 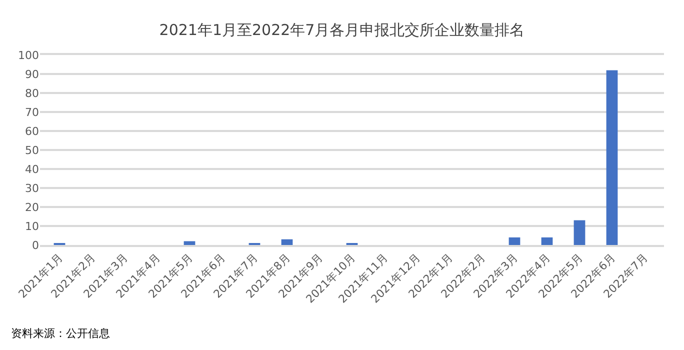 What do you see at coordinates (32, 188) in the screenshot?
I see `y-tick-label: 30` at bounding box center [32, 188].